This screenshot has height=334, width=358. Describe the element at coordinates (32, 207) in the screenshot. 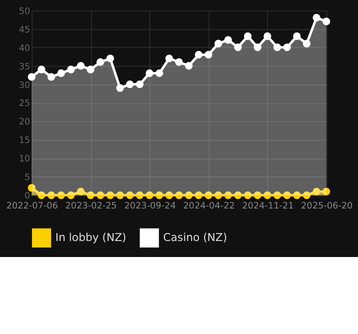

I see `x-tick-label: 2022-07-06` at that location.